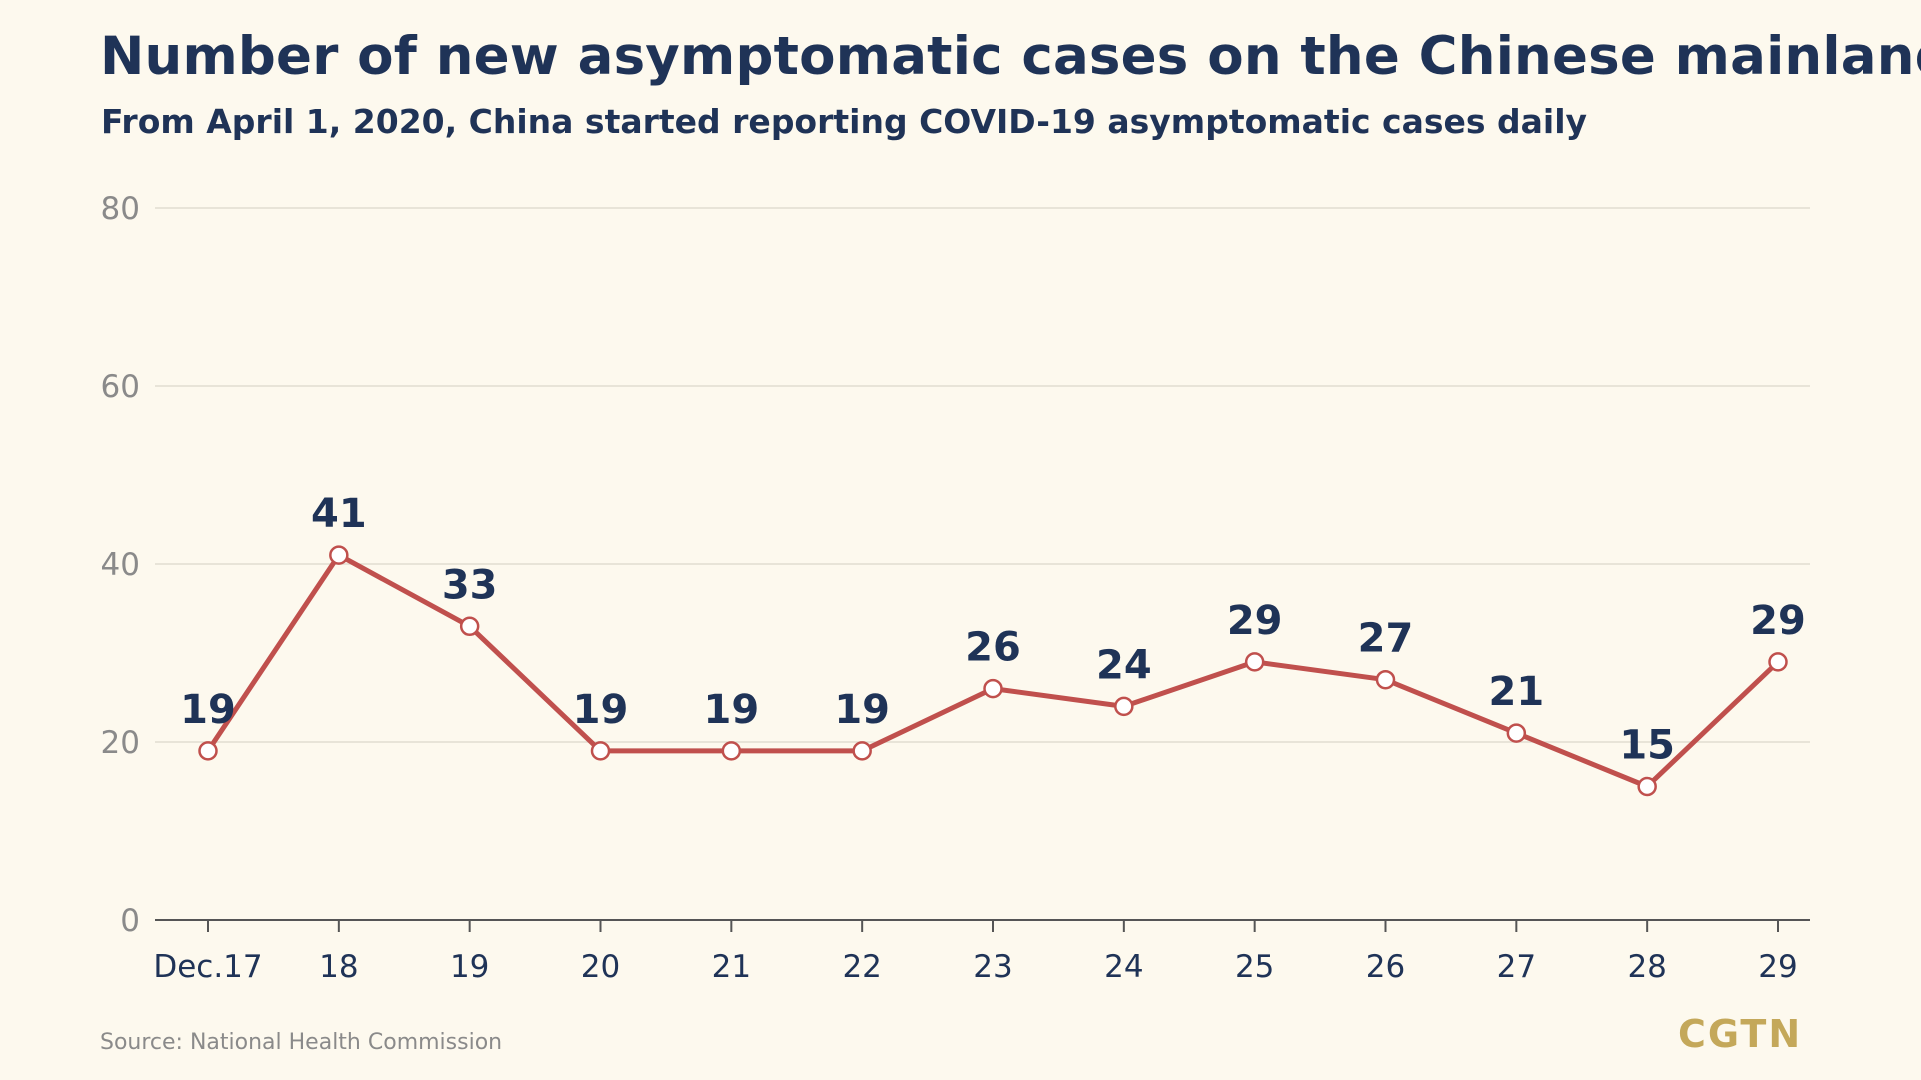 Image resolution: width=1921 pixels, height=1080 pixels. I want to click on y-axis: 0 20 40 60 80, so click(120, 565).